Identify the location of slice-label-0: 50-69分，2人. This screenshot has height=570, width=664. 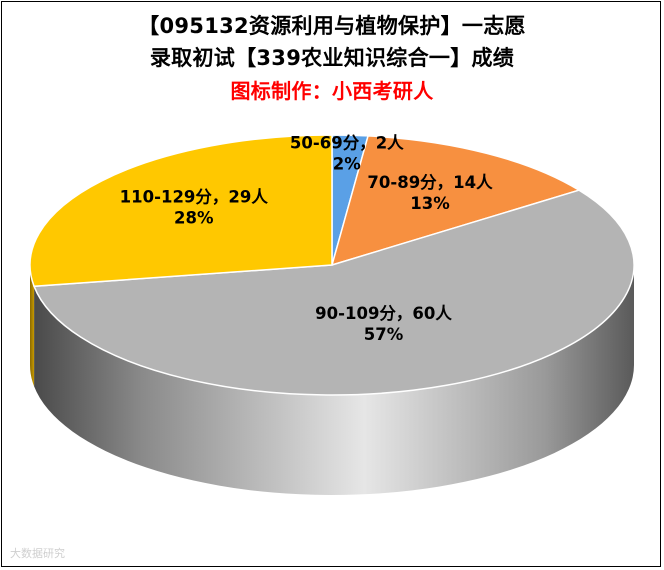
(347, 143).